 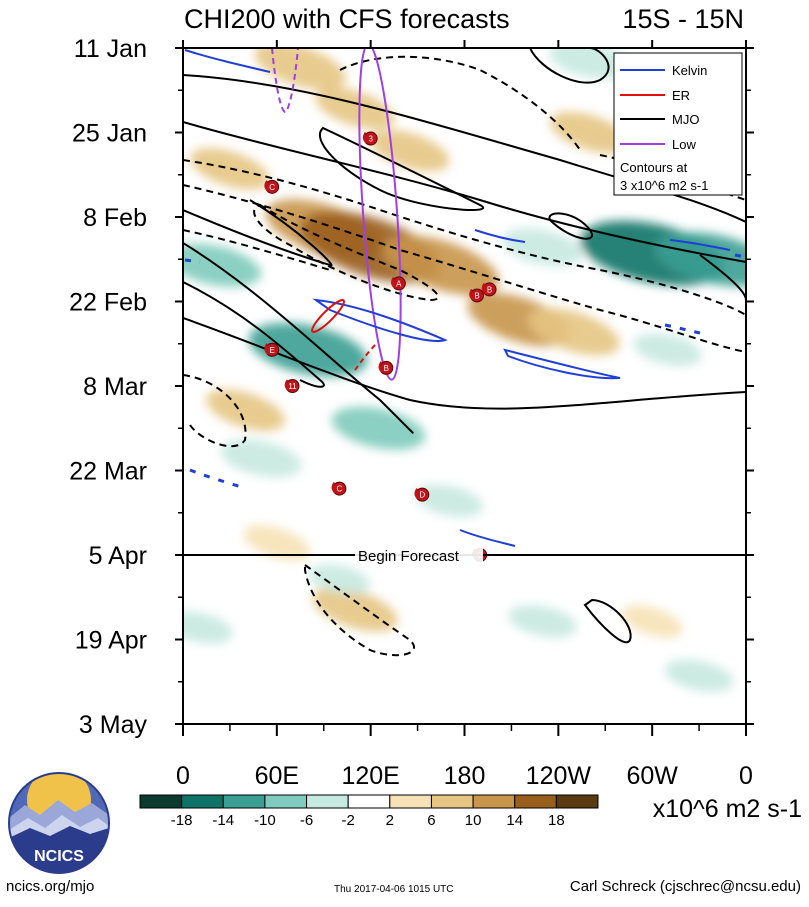 I want to click on y-tick-label: 8 Feb, so click(x=115, y=218).